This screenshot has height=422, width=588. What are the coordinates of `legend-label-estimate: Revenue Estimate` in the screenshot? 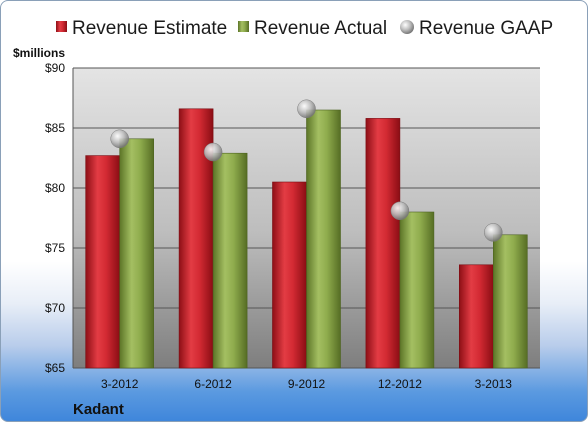 It's located at (149, 28).